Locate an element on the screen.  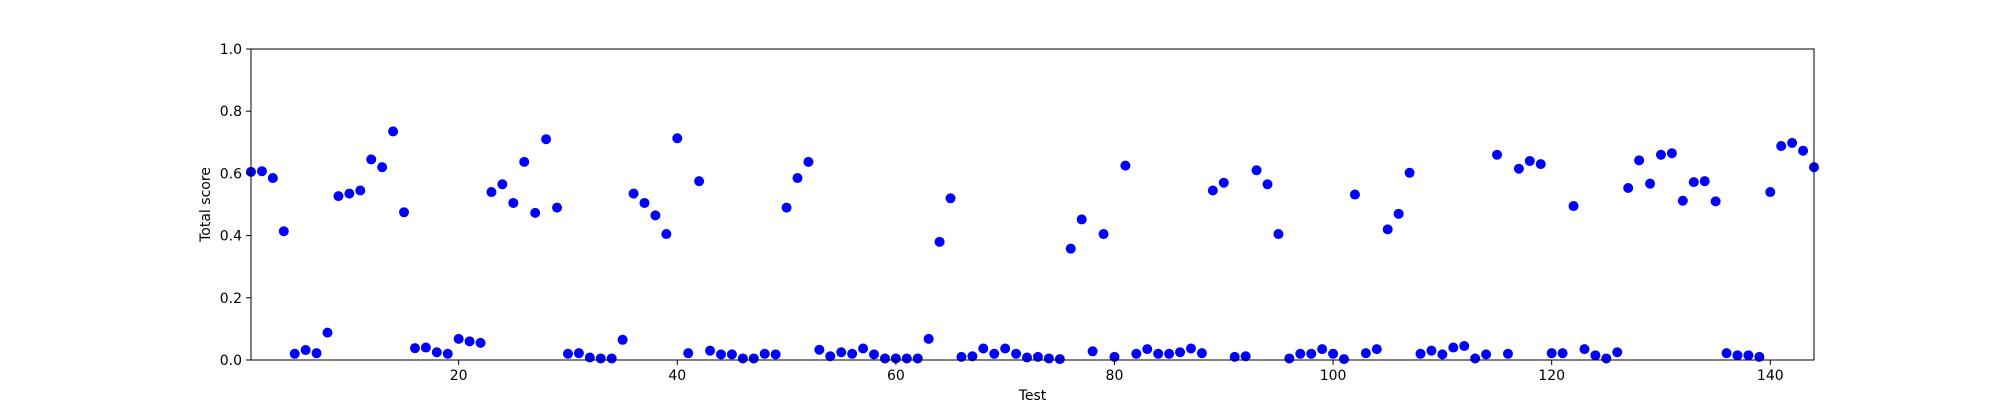
x-axis-ticks: 20 40 60 80 100 120 140 is located at coordinates (1117, 372).